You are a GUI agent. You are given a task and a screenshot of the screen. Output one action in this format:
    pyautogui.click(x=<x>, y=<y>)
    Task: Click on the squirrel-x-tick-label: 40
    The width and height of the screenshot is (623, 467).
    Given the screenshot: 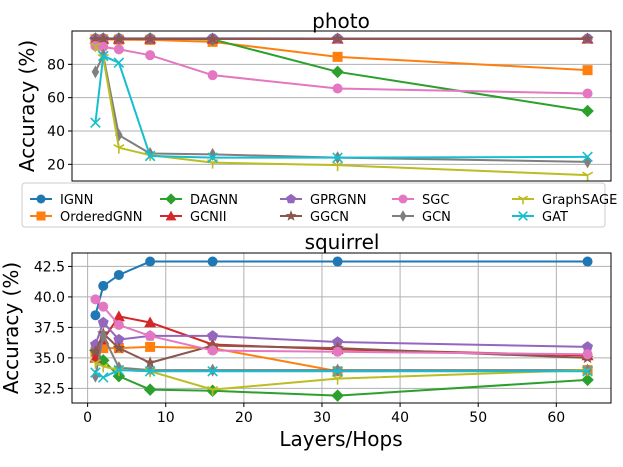 What is the action you would take?
    pyautogui.click(x=400, y=418)
    